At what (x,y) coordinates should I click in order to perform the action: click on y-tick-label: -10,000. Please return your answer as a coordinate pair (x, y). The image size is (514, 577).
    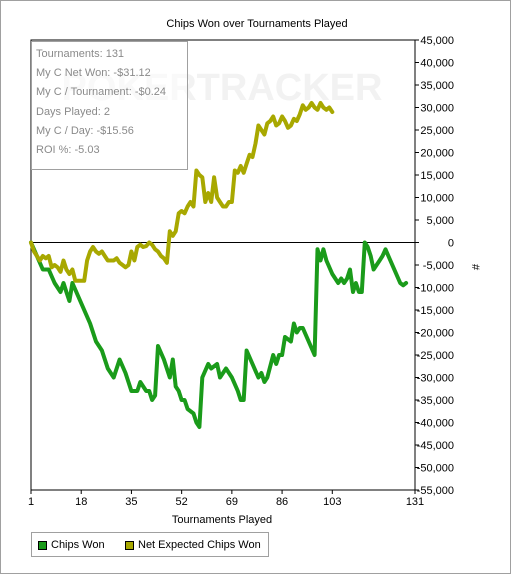
    Looking at the image, I should click on (435, 289).